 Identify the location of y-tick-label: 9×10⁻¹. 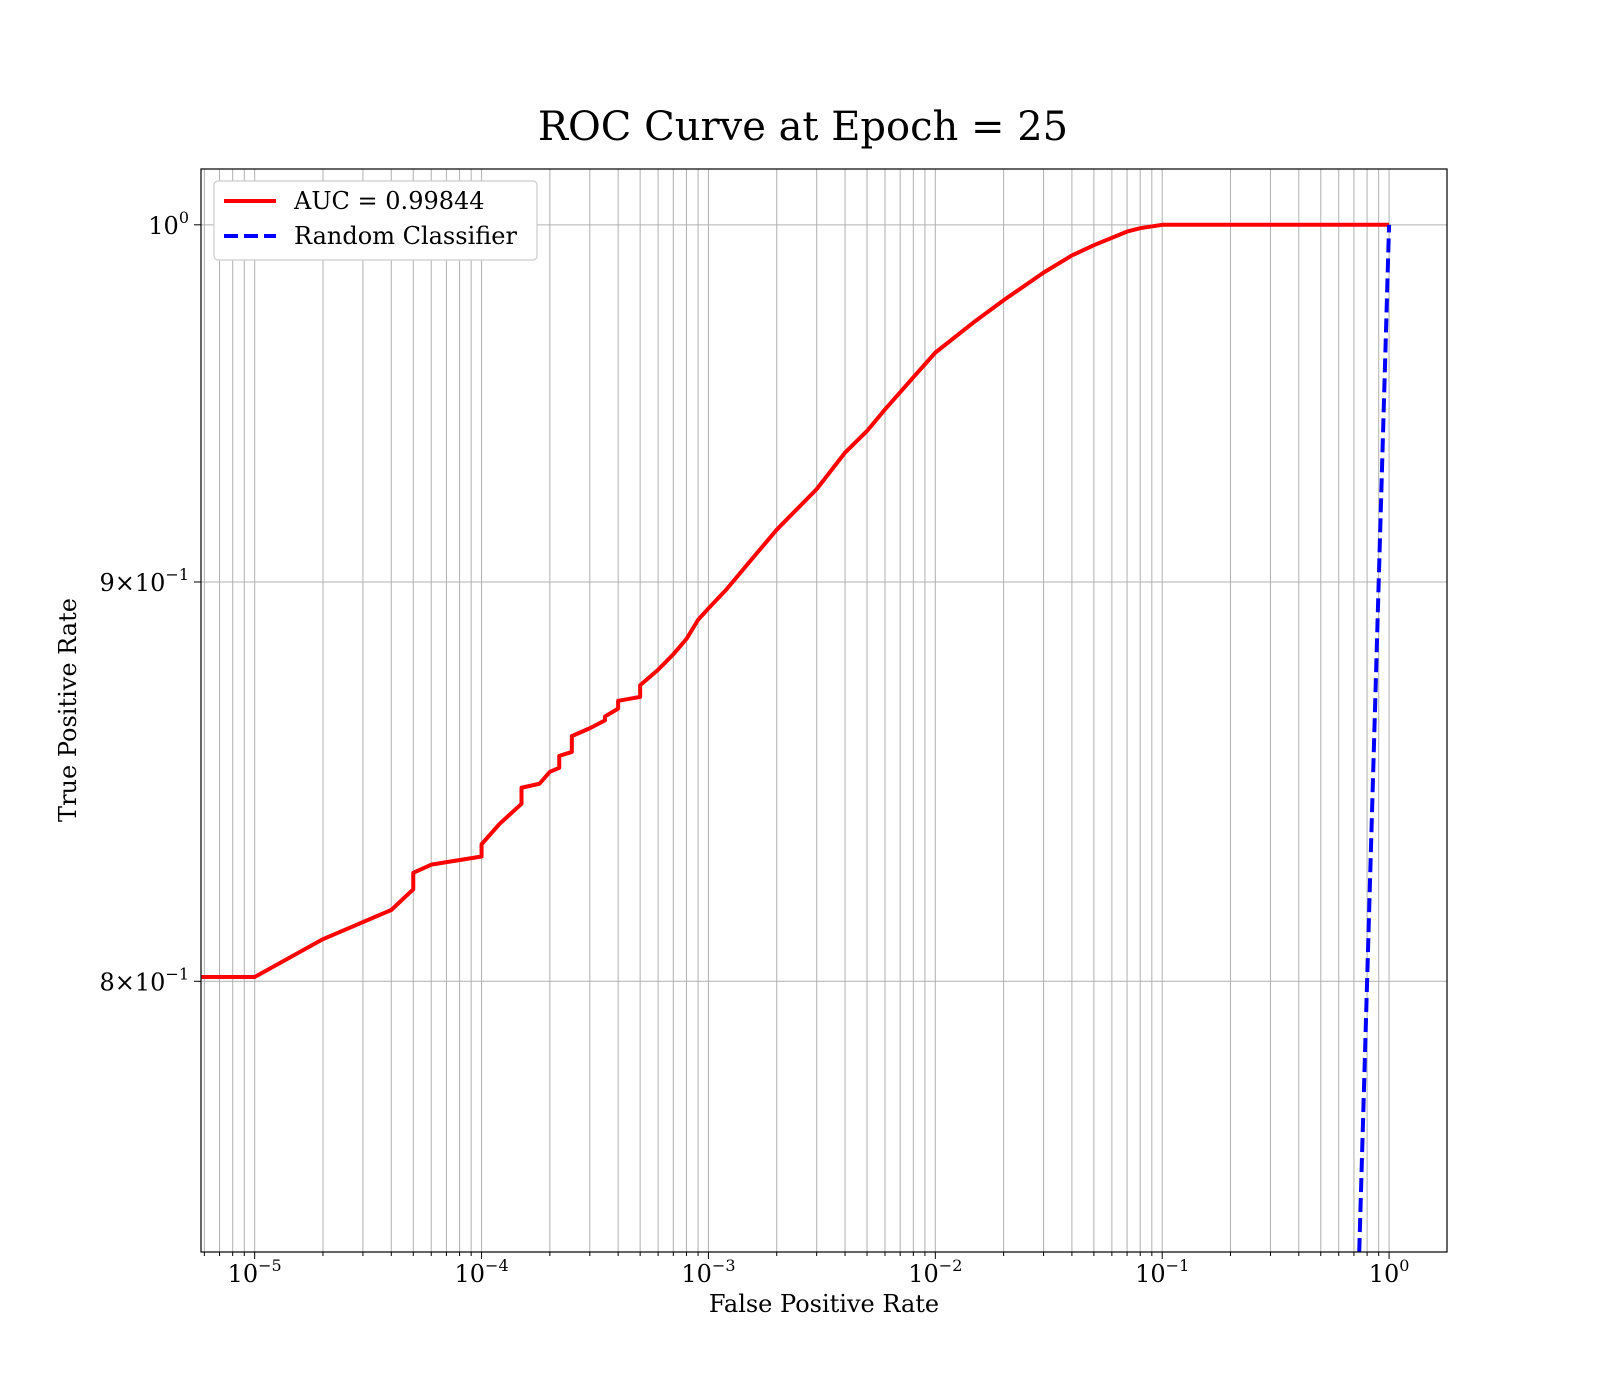
(144, 581).